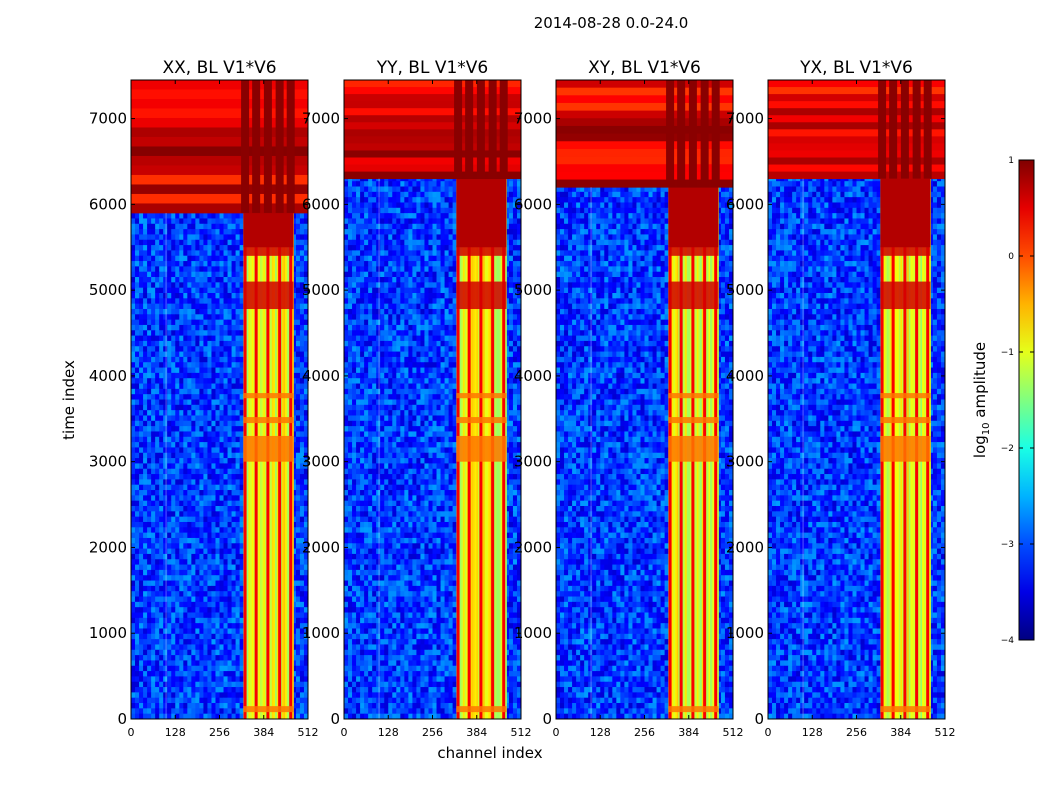 The height and width of the screenshot is (800, 1050). What do you see at coordinates (1011, 257) in the screenshot?
I see `colorbar-tick-label: 0` at bounding box center [1011, 257].